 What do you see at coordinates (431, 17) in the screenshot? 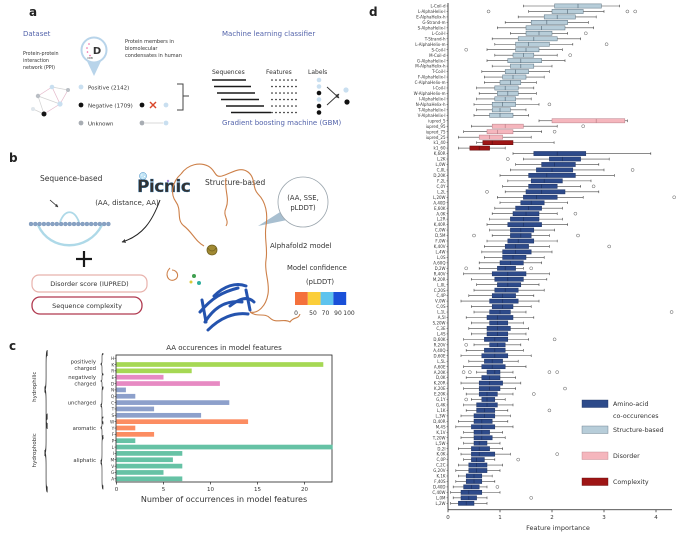
I see `row-label: E-AlphaHelix-h` at bounding box center [431, 17].